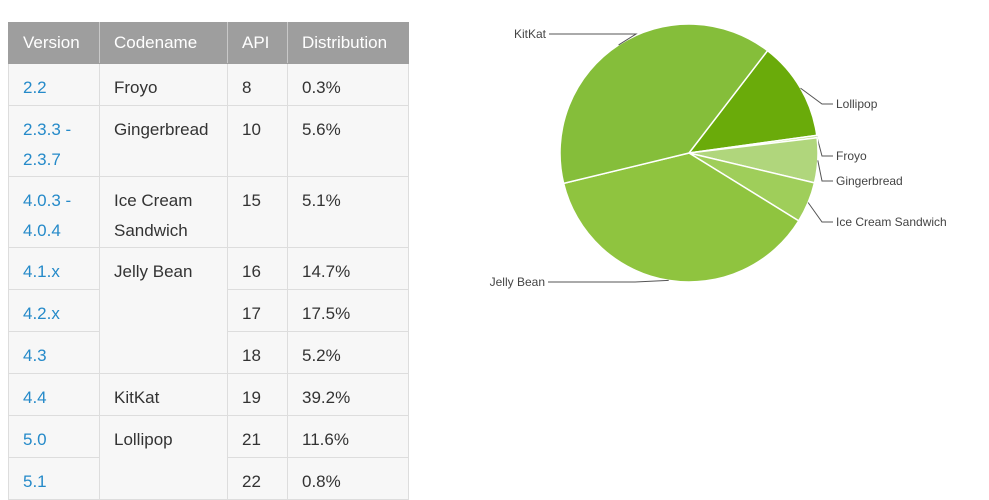 This screenshot has width=989, height=500. Describe the element at coordinates (163, 84) in the screenshot. I see `codename-cell: Froyo` at that location.